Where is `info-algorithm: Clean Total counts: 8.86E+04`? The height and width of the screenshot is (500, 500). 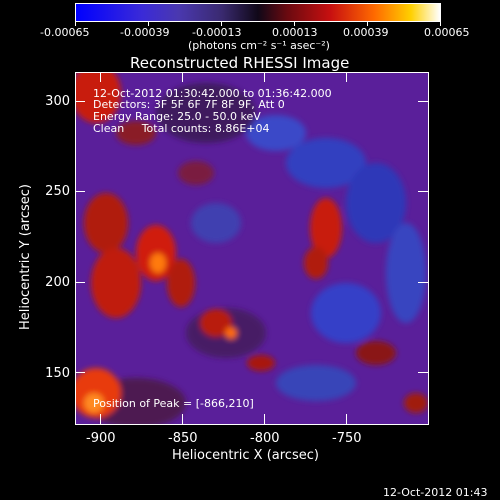
info-algorithm: Clean Total counts: 8.86E+04 is located at coordinates (181, 128).